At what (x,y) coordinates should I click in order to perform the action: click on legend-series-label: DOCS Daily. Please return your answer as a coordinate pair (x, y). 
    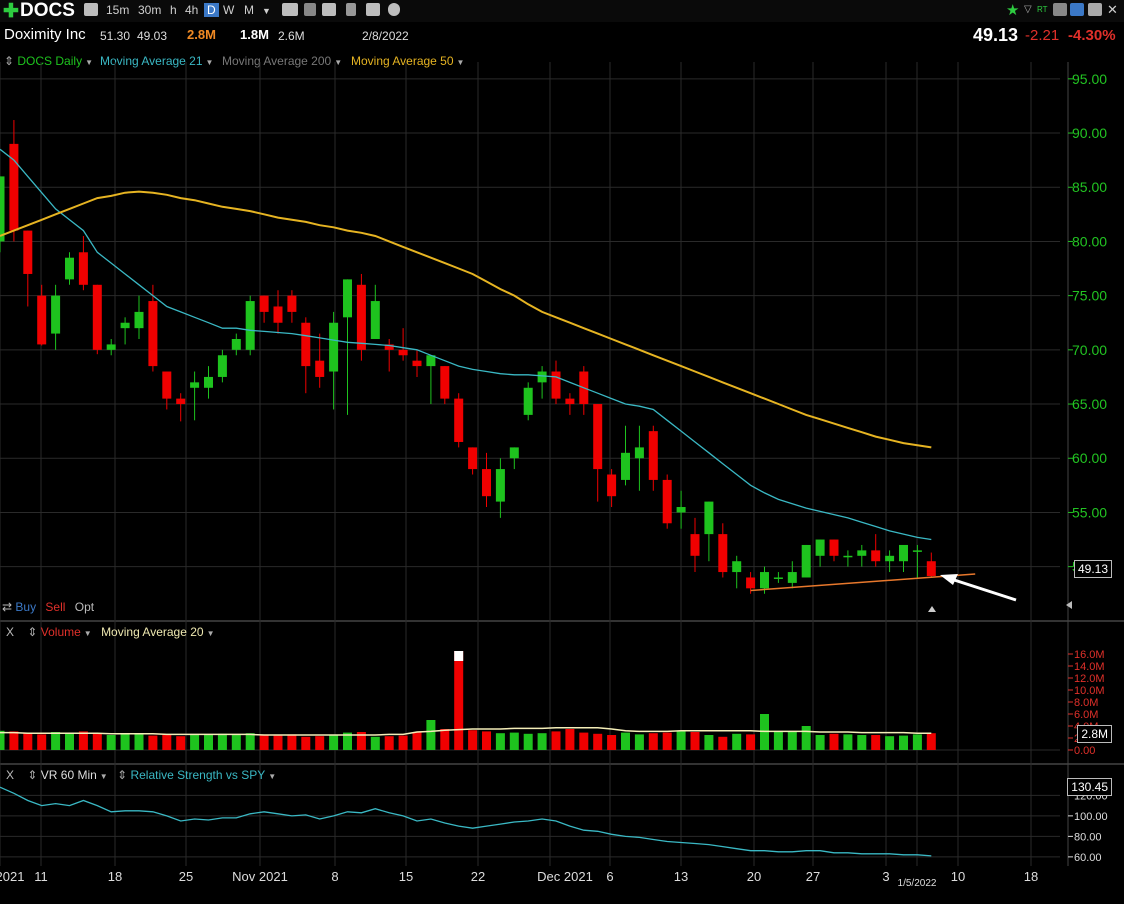
    Looking at the image, I should click on (50, 61).